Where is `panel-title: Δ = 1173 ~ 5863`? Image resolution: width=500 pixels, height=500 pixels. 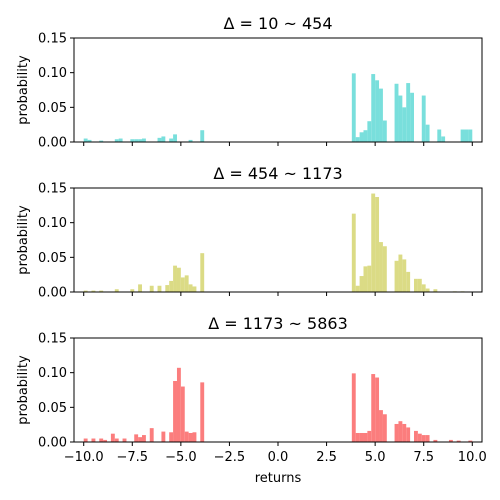 panel-title: Δ = 1173 ~ 5863 is located at coordinates (278, 323).